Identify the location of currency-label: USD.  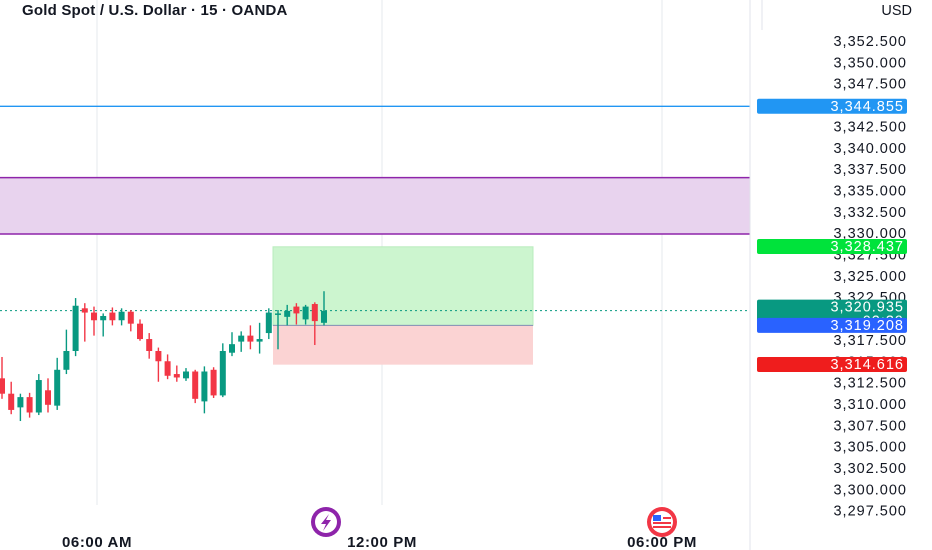
(896, 11).